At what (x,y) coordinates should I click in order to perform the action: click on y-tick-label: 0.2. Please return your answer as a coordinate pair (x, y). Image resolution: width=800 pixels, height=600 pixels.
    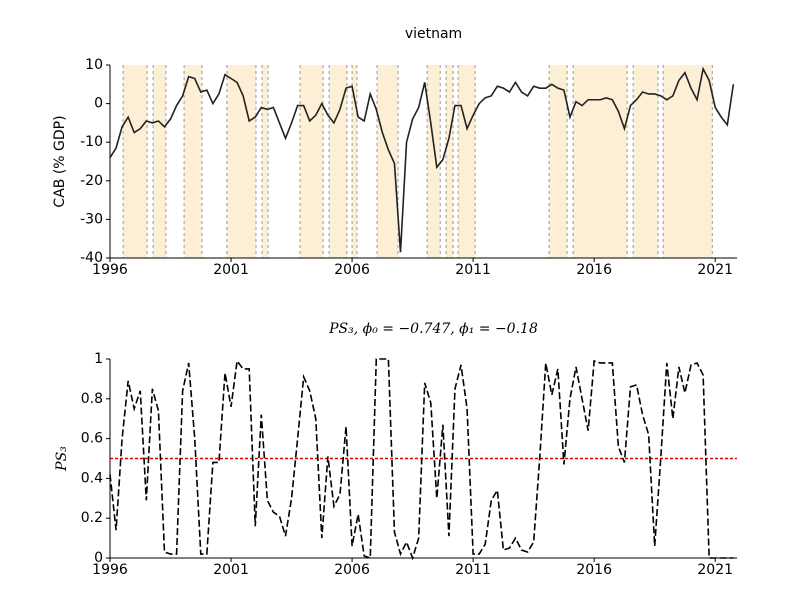
    Looking at the image, I should click on (92, 518).